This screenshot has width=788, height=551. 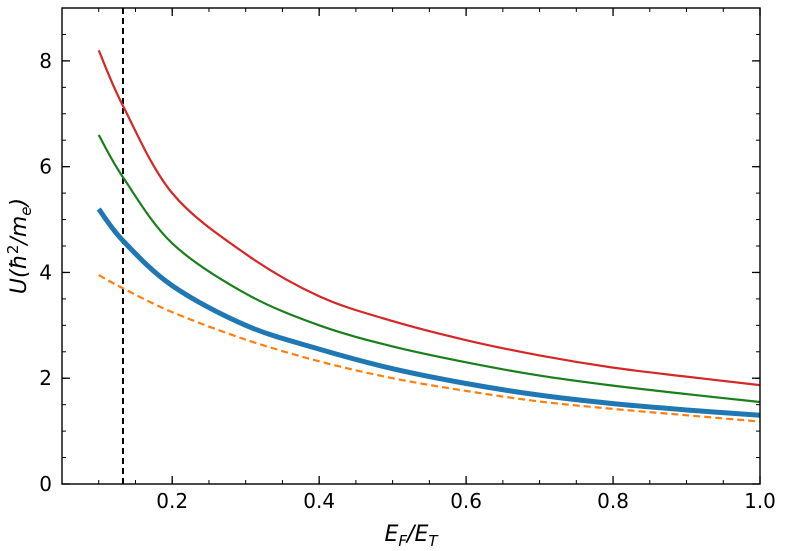 I want to click on y-tick-label: 4, so click(x=45, y=272).